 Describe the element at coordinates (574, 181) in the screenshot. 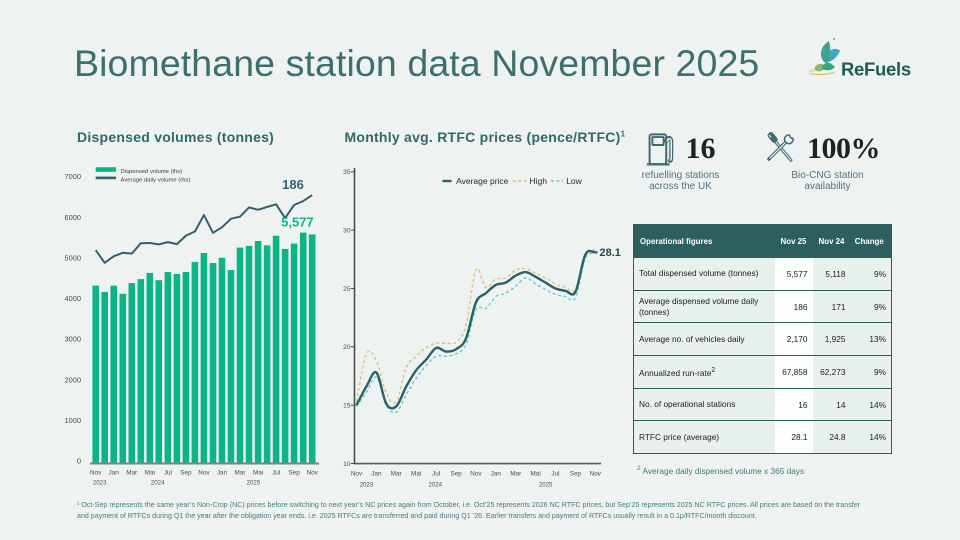

I see `svg-text: Low` at that location.